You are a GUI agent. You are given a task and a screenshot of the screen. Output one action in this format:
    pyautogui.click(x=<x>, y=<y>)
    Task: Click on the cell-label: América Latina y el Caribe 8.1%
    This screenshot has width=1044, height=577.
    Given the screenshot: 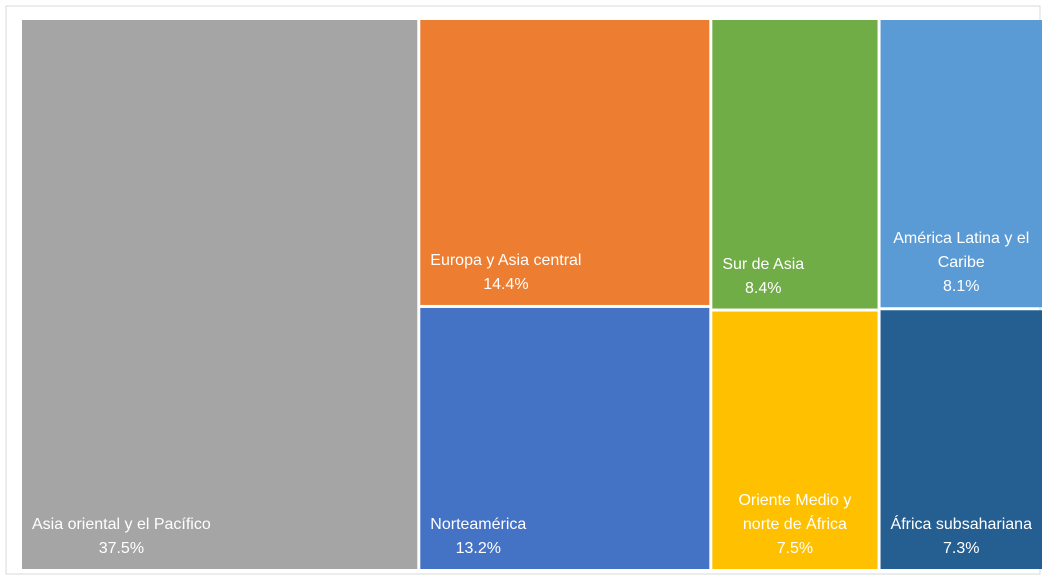 What is the action you would take?
    pyautogui.click(x=961, y=263)
    